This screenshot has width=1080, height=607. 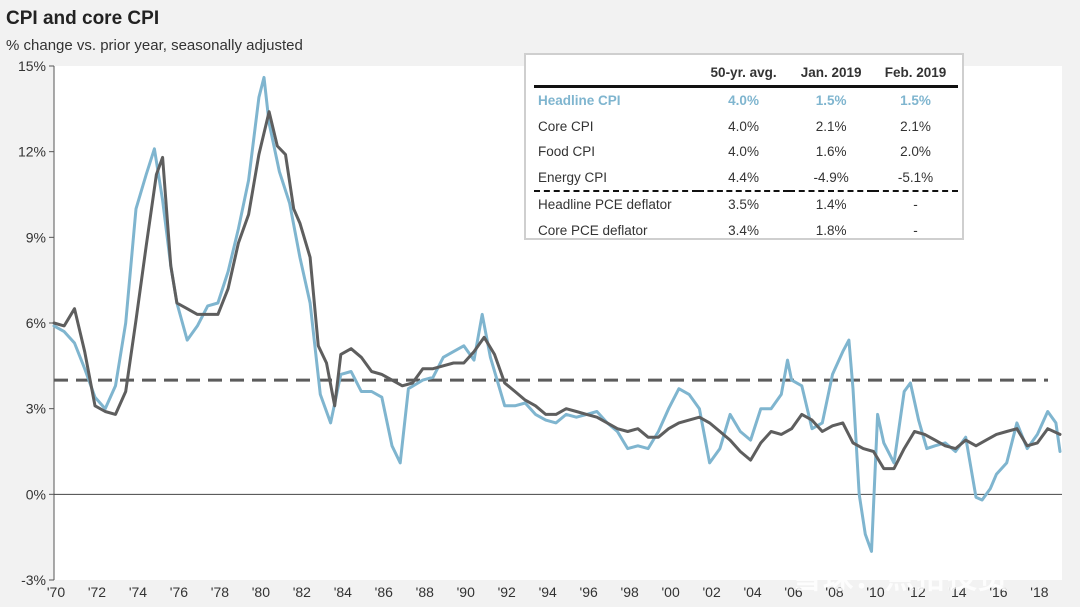 I want to click on x-tick-label: '02, so click(x=711, y=592).